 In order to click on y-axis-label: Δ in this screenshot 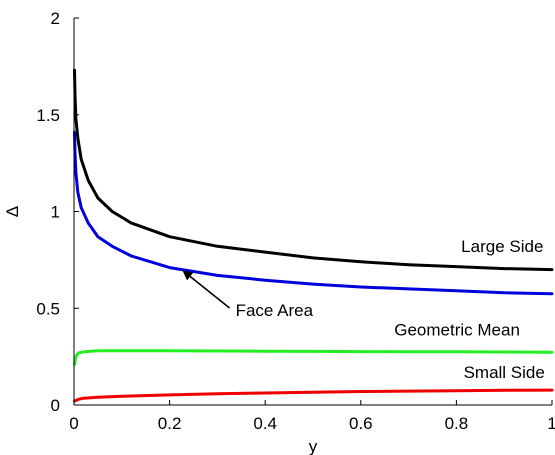, I will do `click(12, 211)`.